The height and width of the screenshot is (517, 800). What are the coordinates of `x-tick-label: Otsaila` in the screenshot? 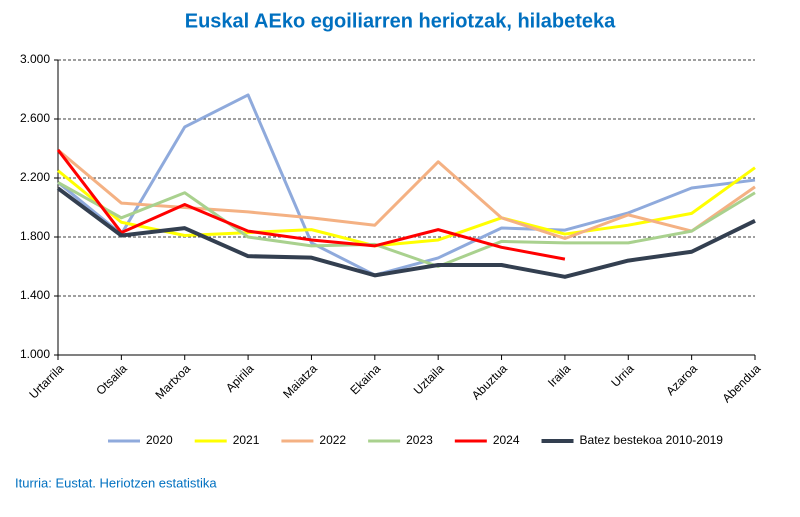 It's located at (111, 379).